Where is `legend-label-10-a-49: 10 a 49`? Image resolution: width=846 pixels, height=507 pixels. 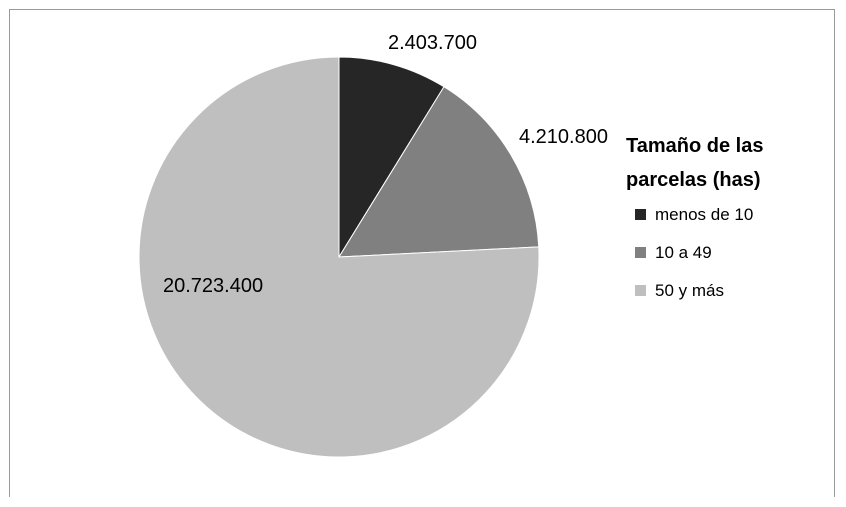 legend-label-10-a-49: 10 a 49 is located at coordinates (683, 252).